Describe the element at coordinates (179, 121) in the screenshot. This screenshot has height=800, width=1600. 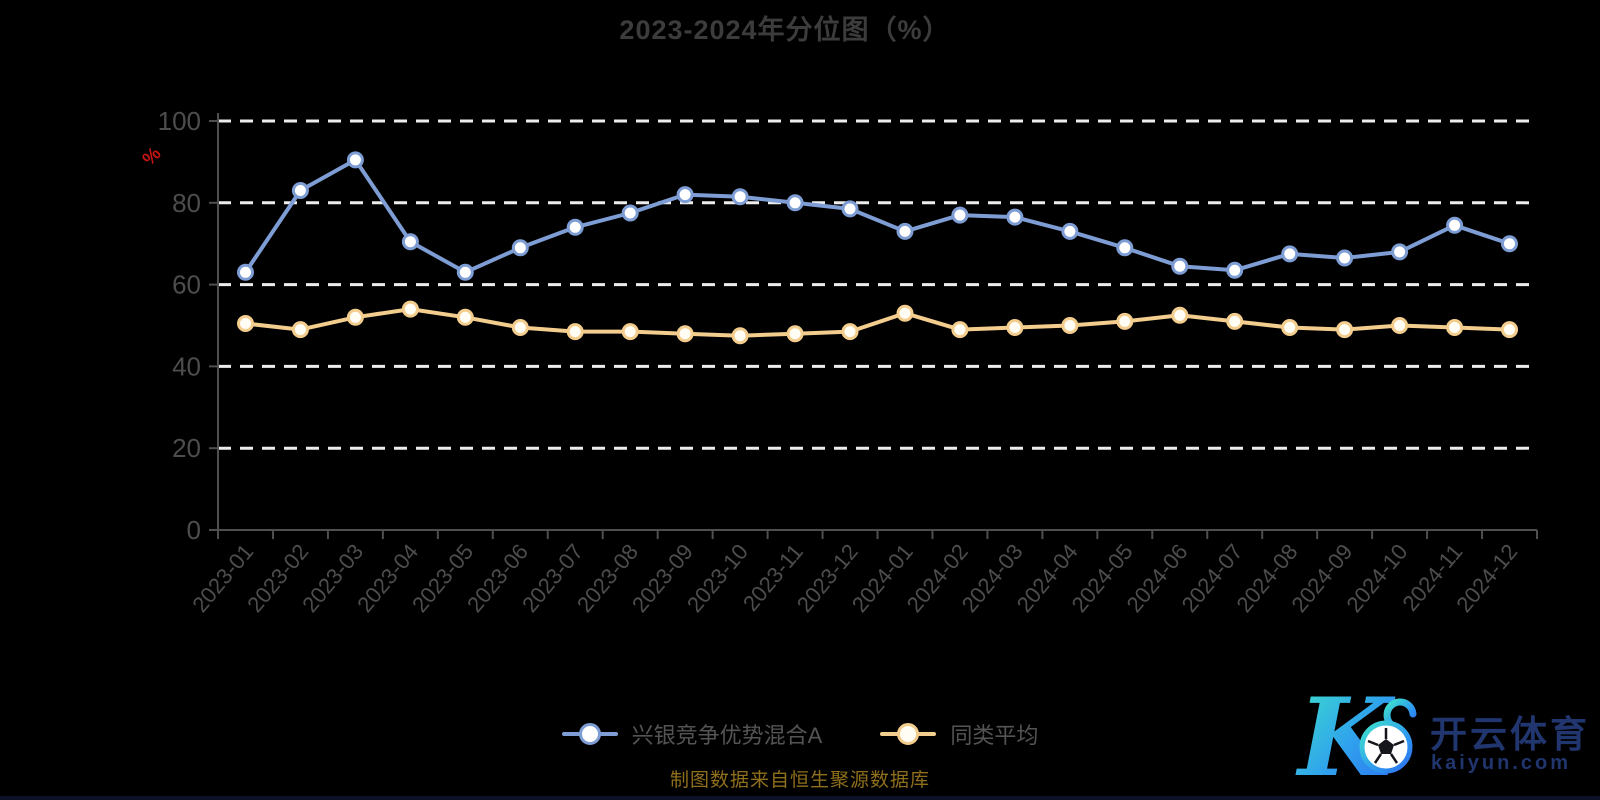
I see `y-axis-tick-label: 100` at that location.